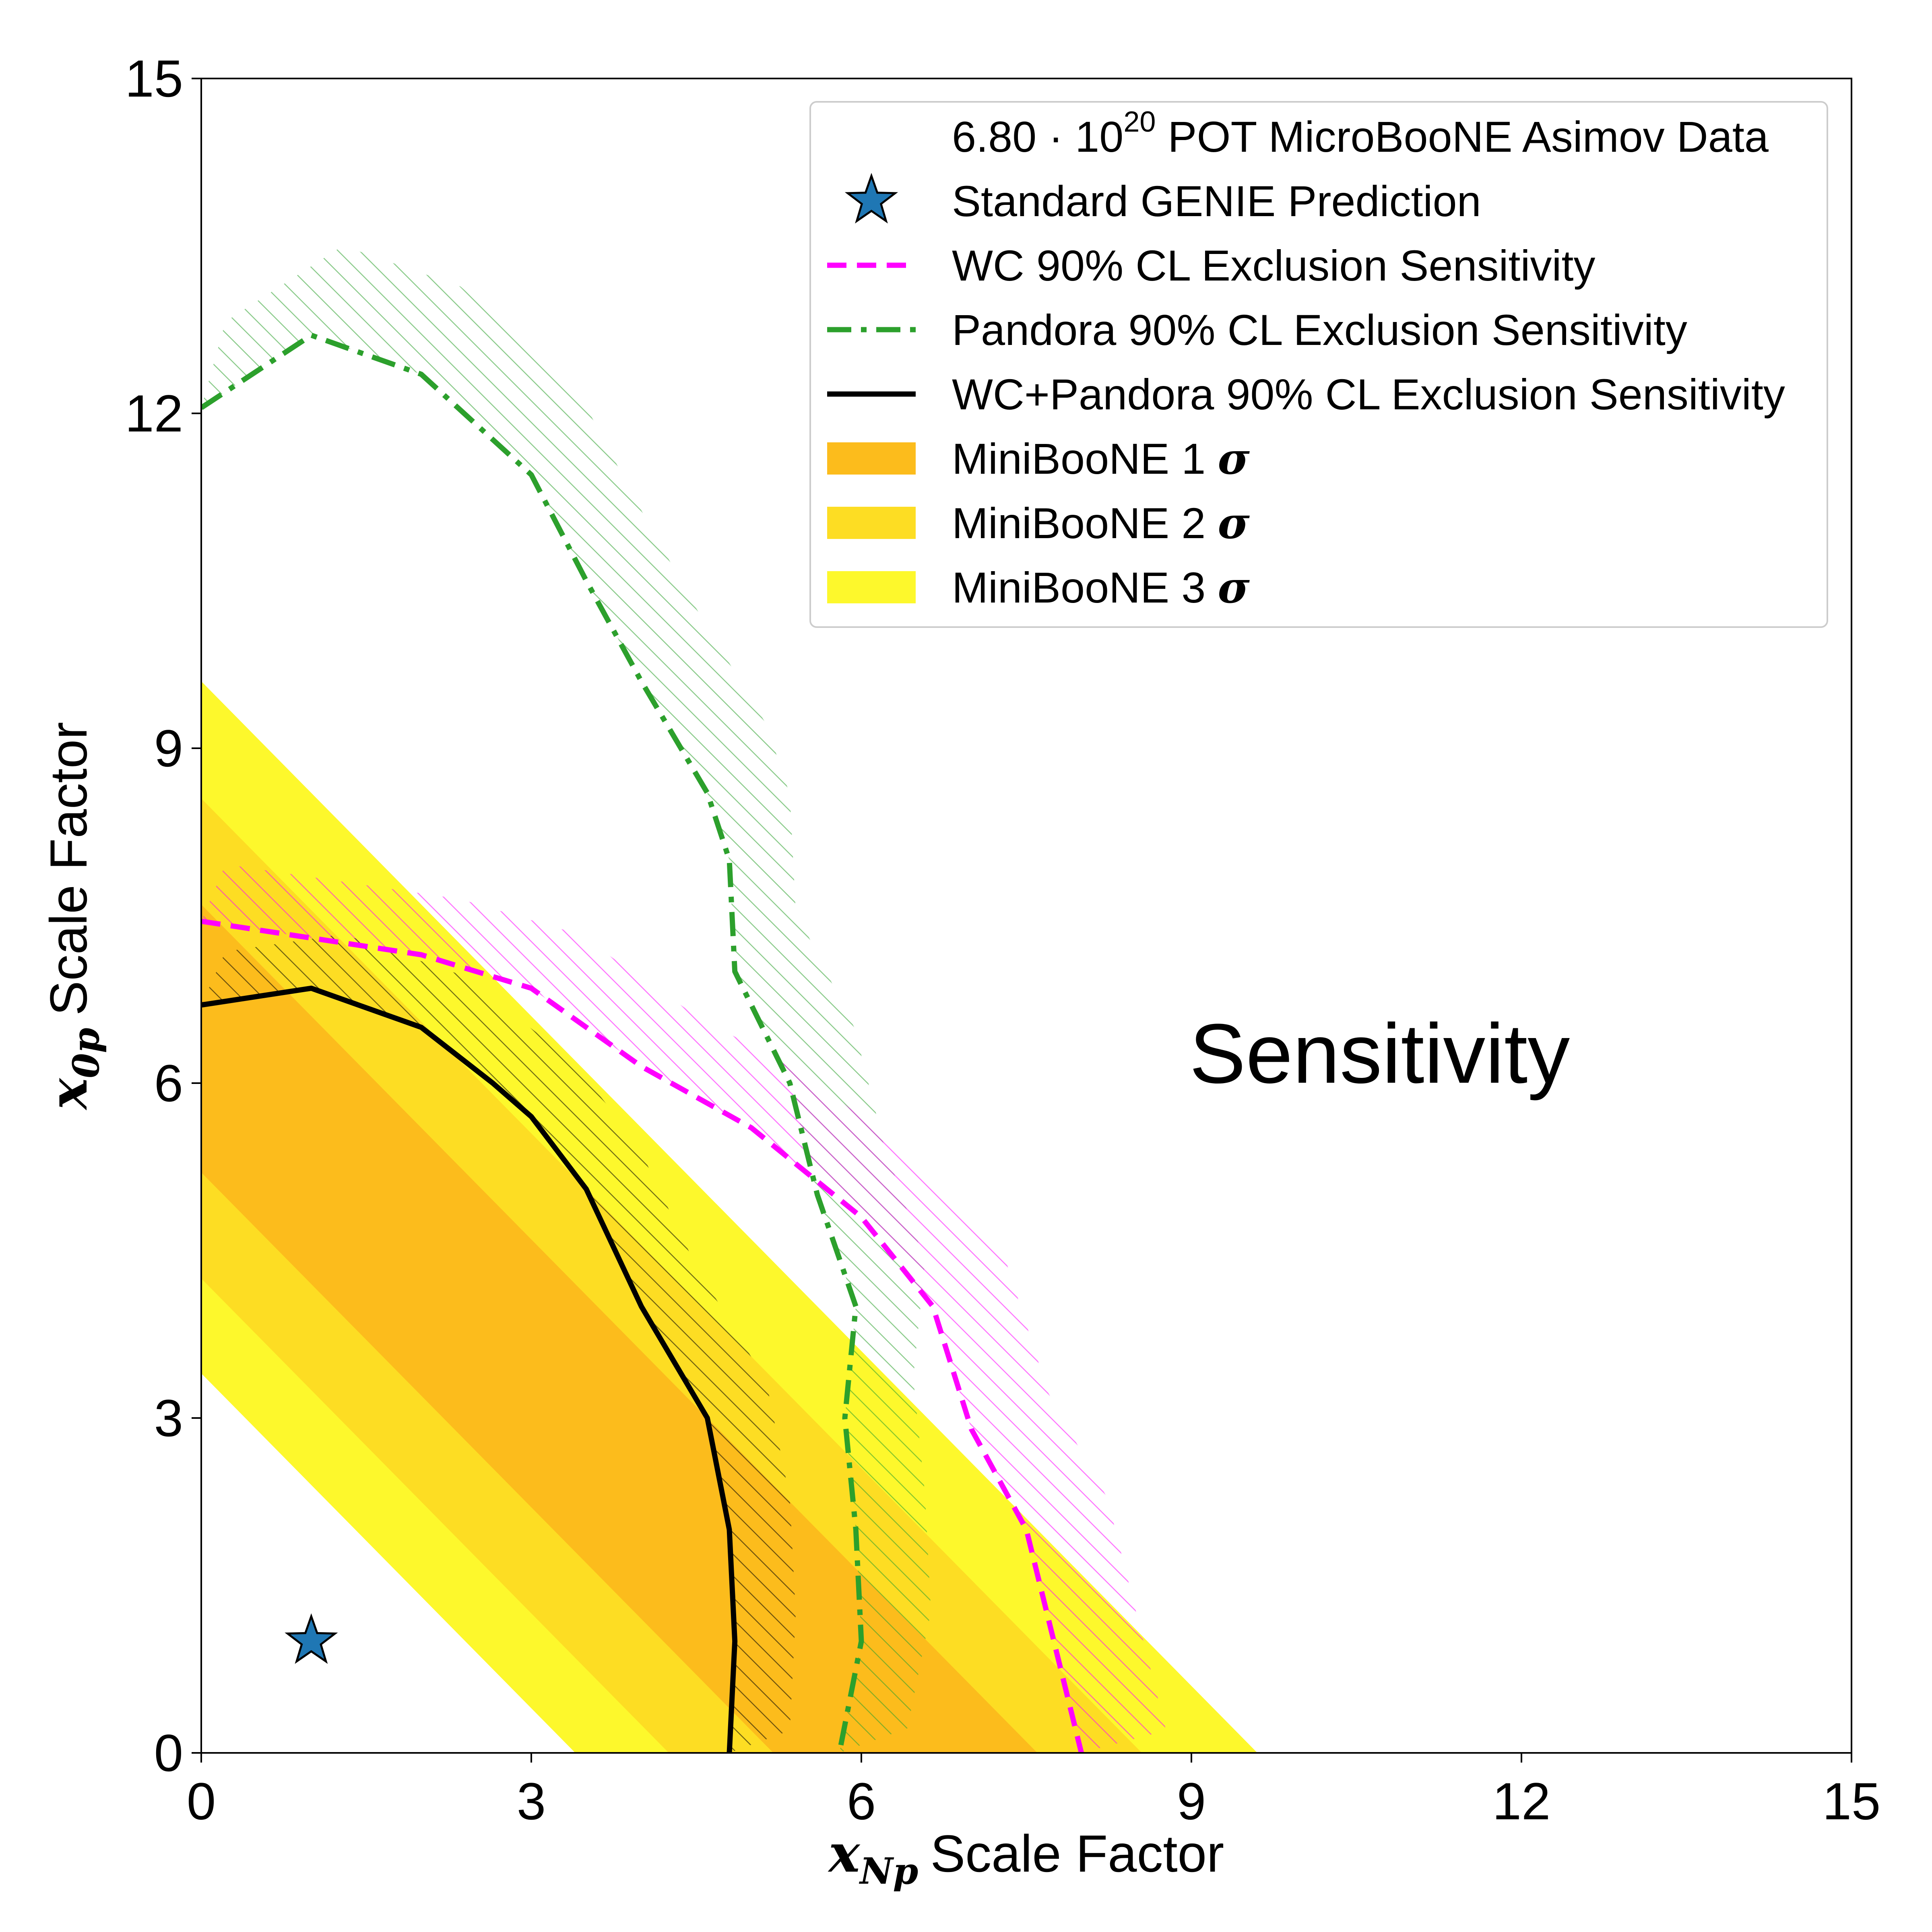  I want to click on legend-entry: MiniBooNE 2 σ, so click(1038, 523).